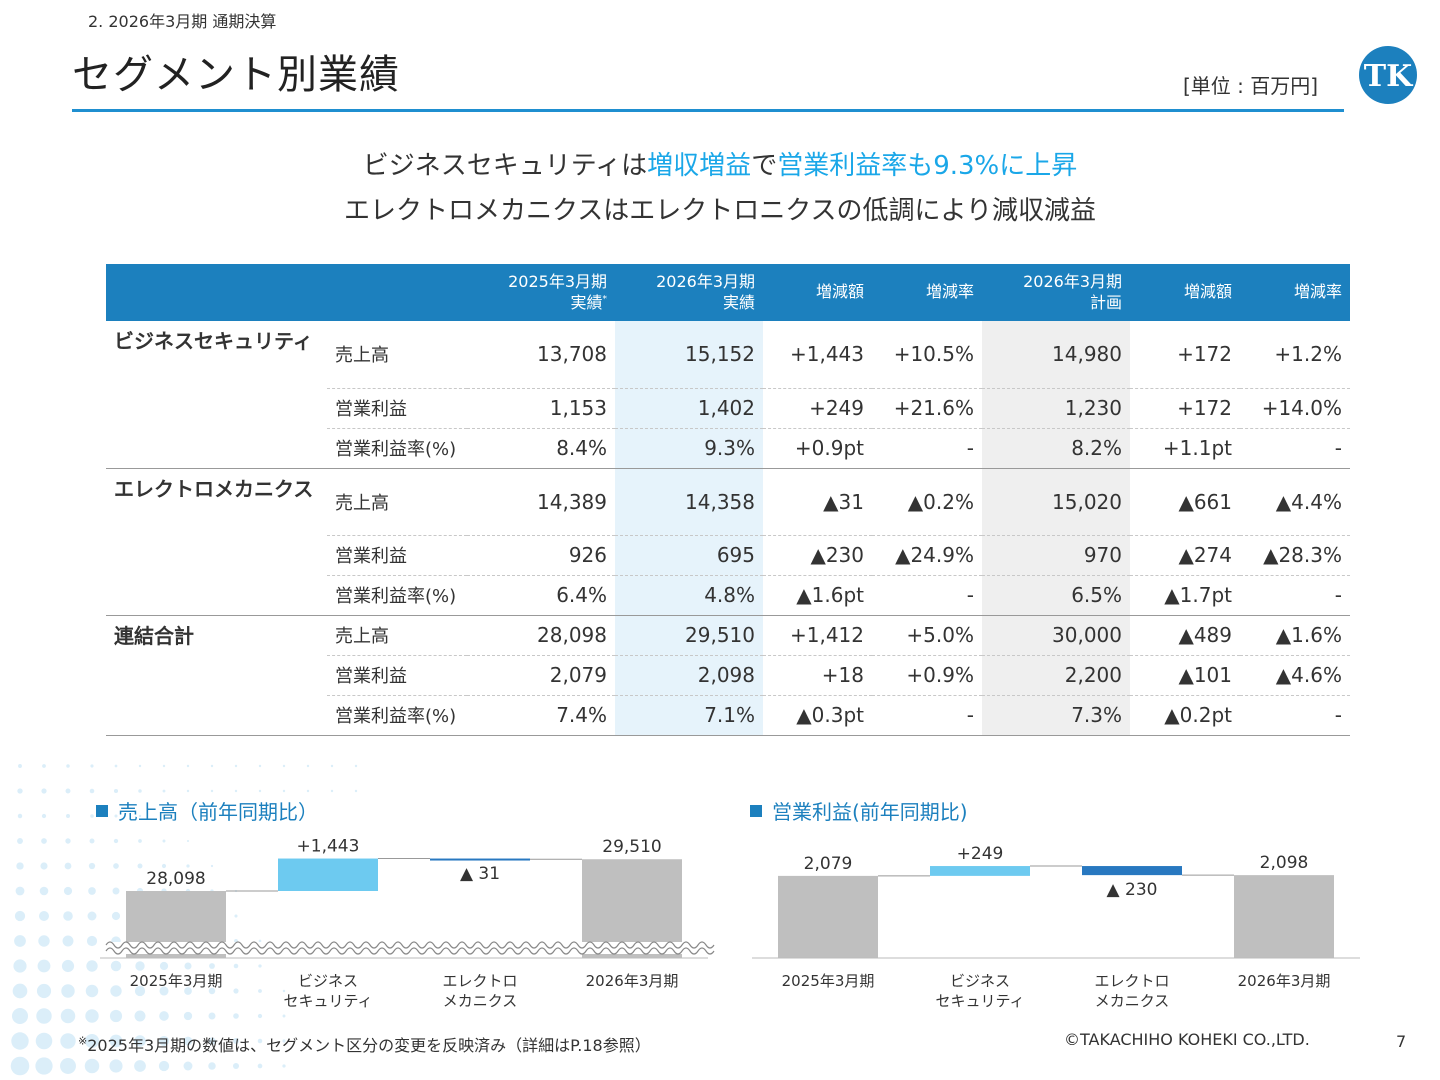 Image resolution: width=1440 pixels, height=1080 pixels. Describe the element at coordinates (756, 811) in the screenshot. I see `chart-bullet` at that location.